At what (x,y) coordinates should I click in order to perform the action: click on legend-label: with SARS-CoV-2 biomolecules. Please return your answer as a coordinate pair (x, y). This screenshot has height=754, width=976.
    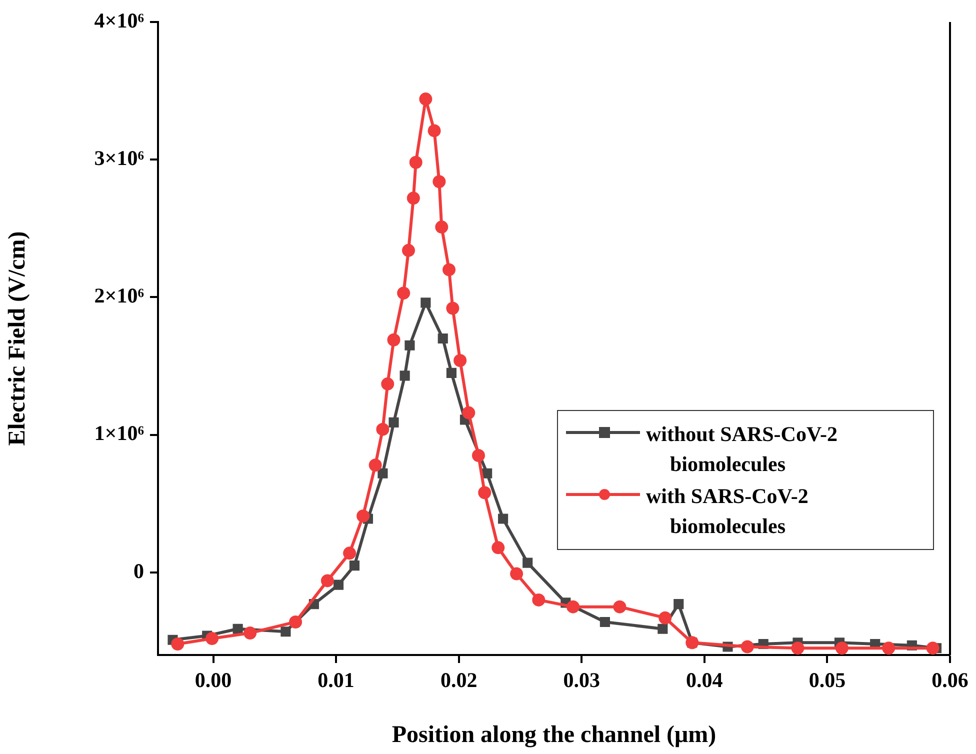
    Looking at the image, I should click on (728, 511).